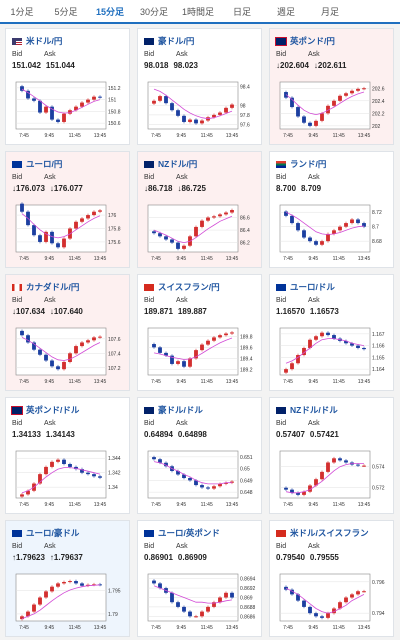  I want to click on pair-name: 米ドル/円, so click(44, 41).